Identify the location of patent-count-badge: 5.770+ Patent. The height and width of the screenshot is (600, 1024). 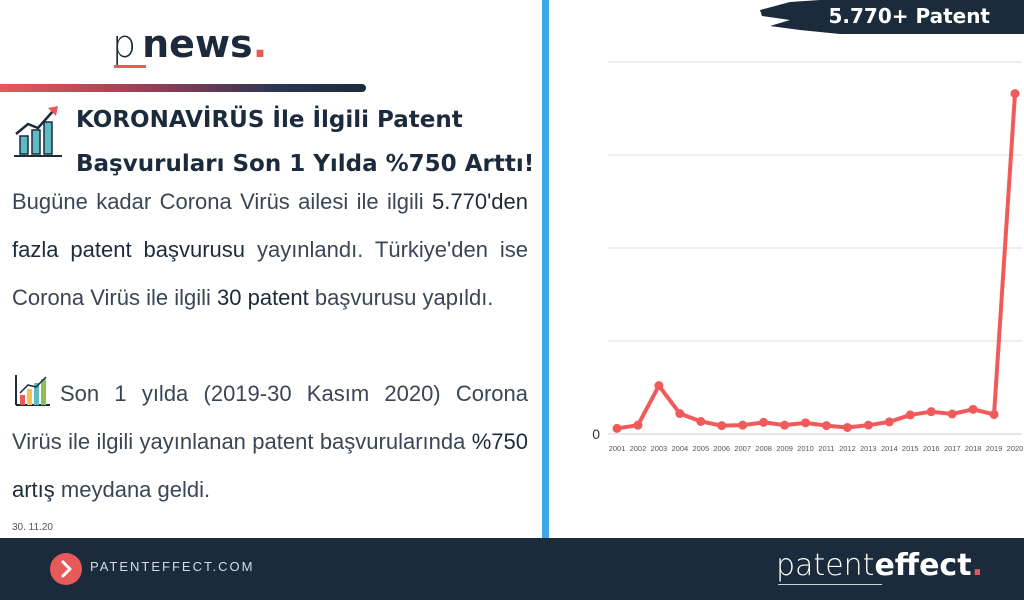
(892, 17).